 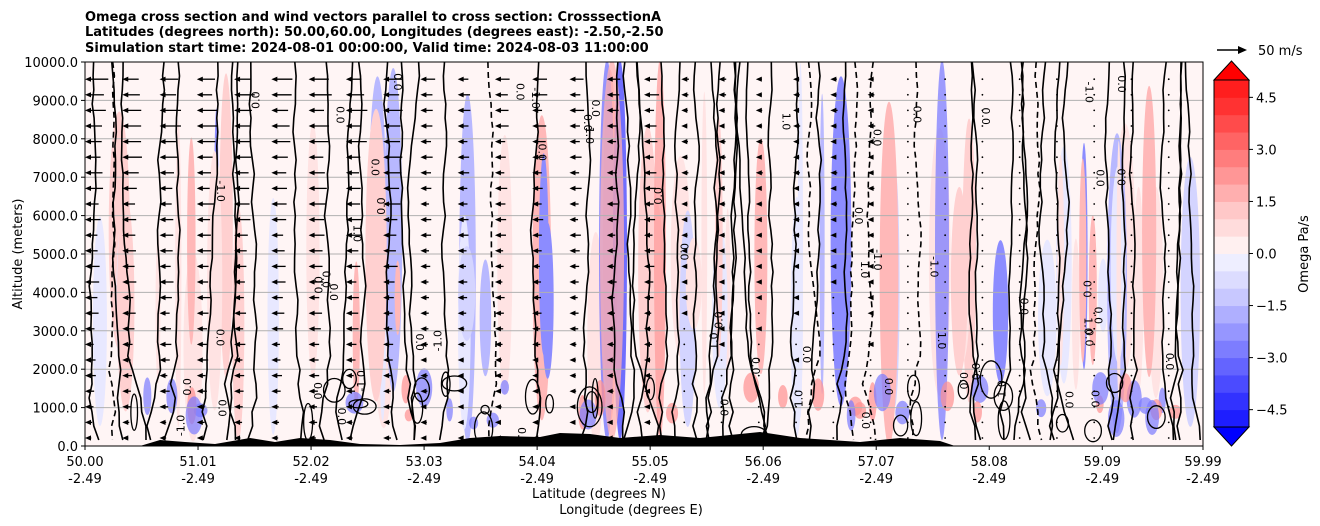 I want to click on x-tick-label-latitude: 56.06, so click(x=763, y=462).